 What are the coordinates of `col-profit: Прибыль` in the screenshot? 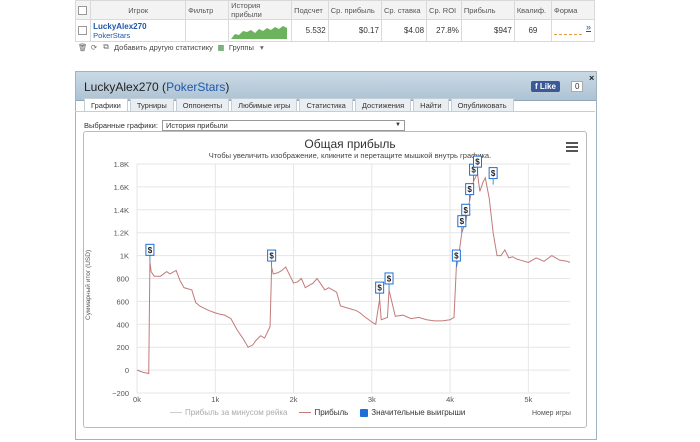 It's located at (487, 10).